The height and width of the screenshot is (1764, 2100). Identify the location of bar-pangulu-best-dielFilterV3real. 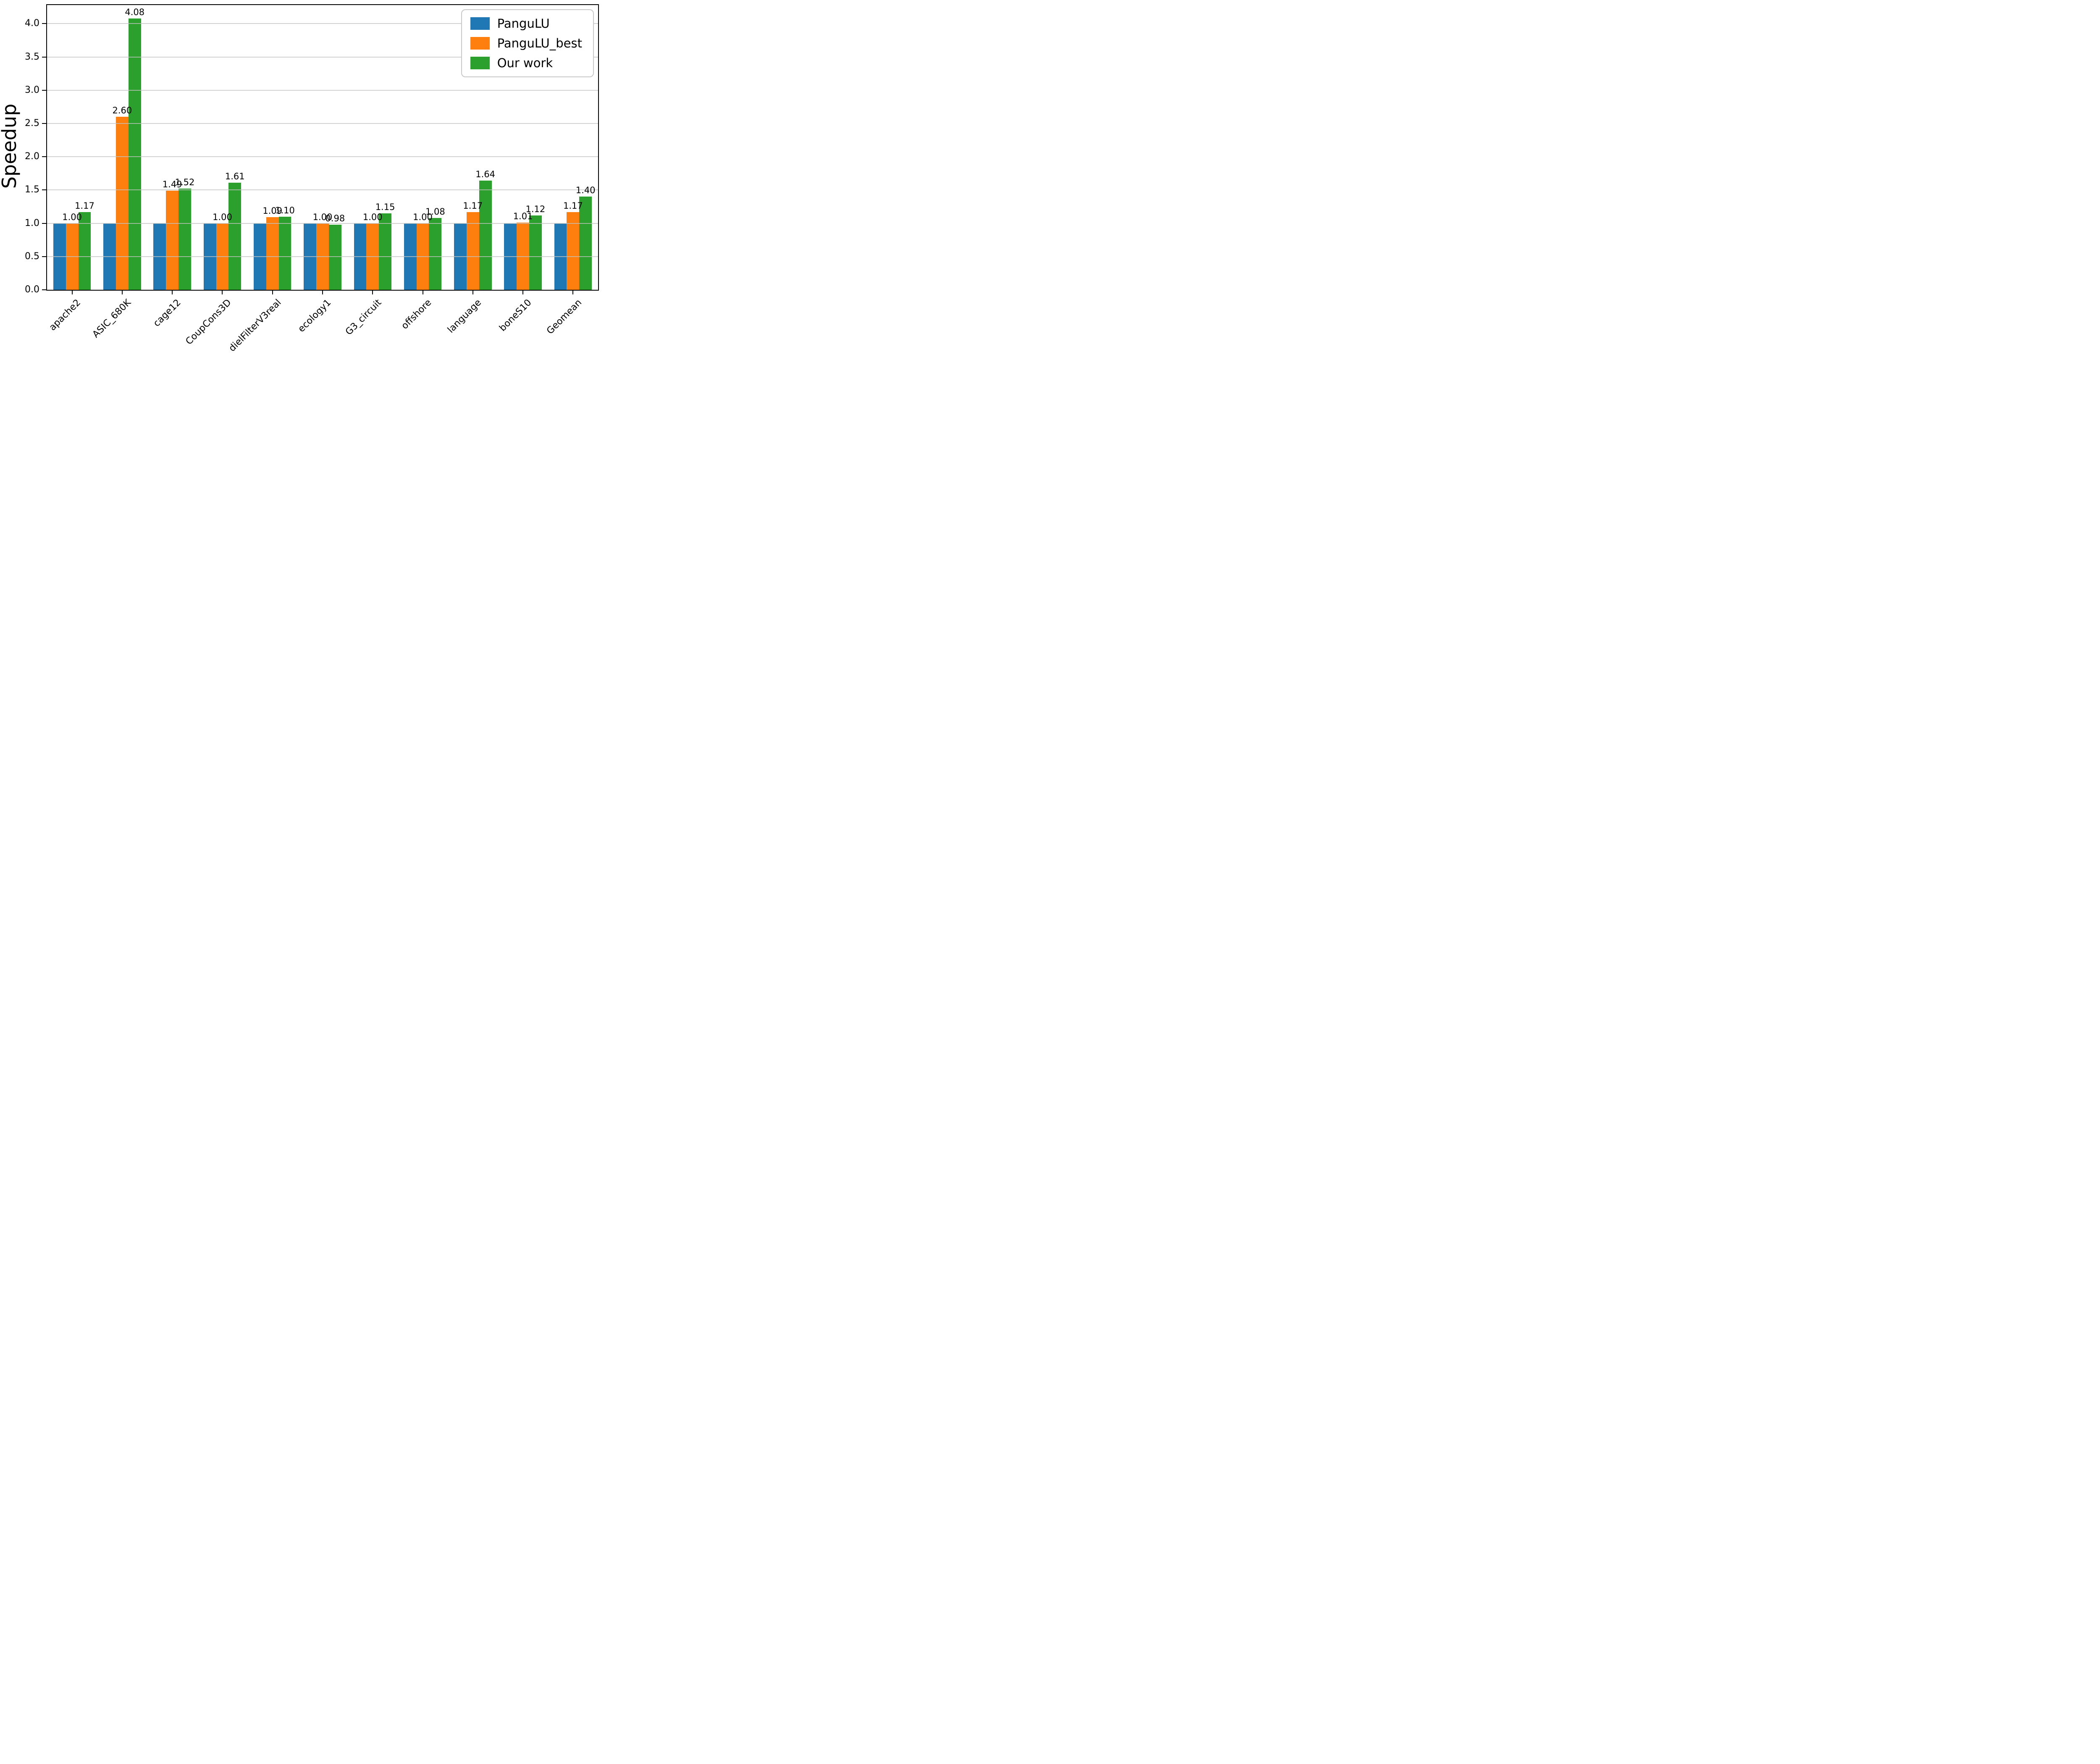
(272, 253).